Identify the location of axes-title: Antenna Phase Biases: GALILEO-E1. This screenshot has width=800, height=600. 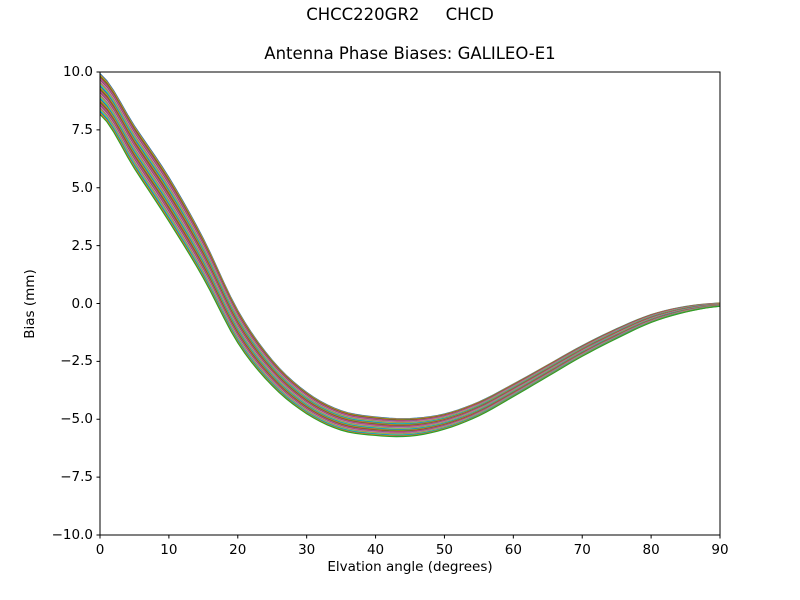
(410, 53).